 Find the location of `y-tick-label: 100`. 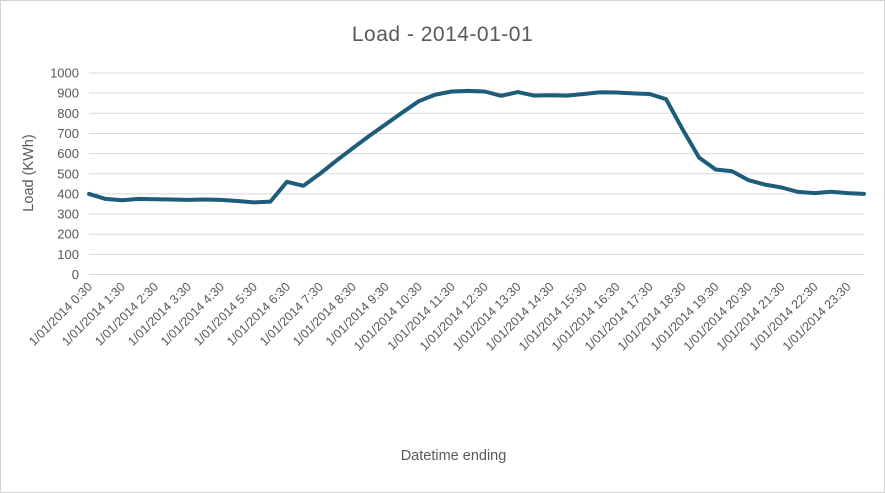

y-tick-label: 100 is located at coordinates (68, 254).